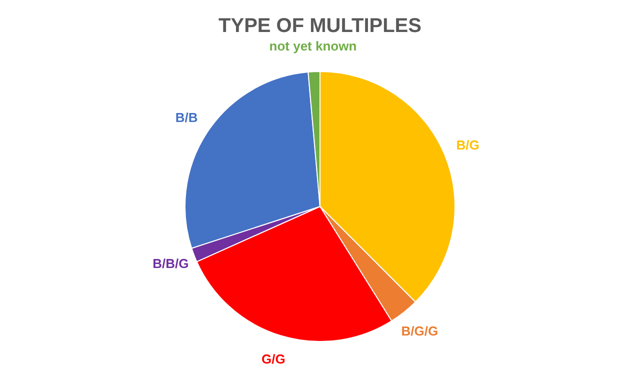 The image size is (640, 373). What do you see at coordinates (274, 359) in the screenshot?
I see `slice-label: G/G` at bounding box center [274, 359].